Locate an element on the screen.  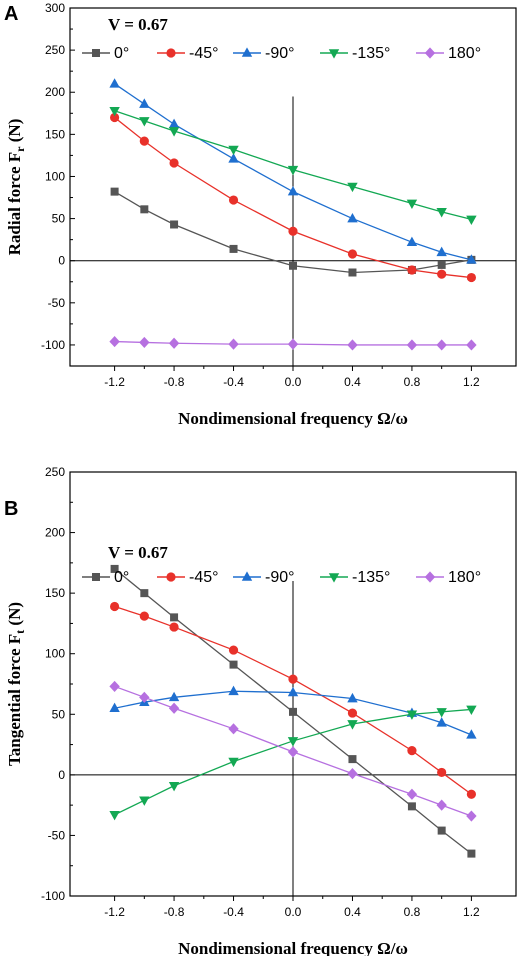
x-tick-label: -1.2 is located at coordinates (114, 382).